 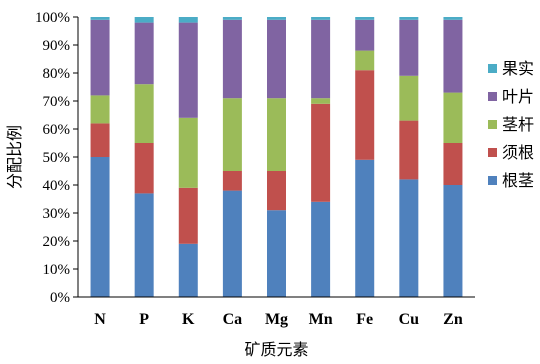 I want to click on x-axis-title: 矿质元素, so click(x=276, y=349).